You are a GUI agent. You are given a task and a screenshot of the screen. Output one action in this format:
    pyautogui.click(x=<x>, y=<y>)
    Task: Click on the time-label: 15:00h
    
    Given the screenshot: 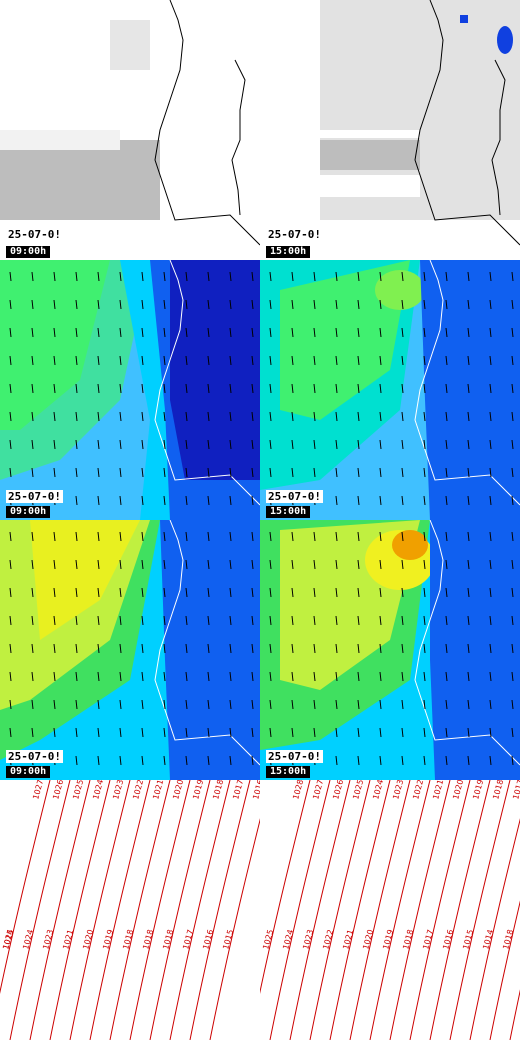 What is the action you would take?
    pyautogui.click(x=288, y=772)
    